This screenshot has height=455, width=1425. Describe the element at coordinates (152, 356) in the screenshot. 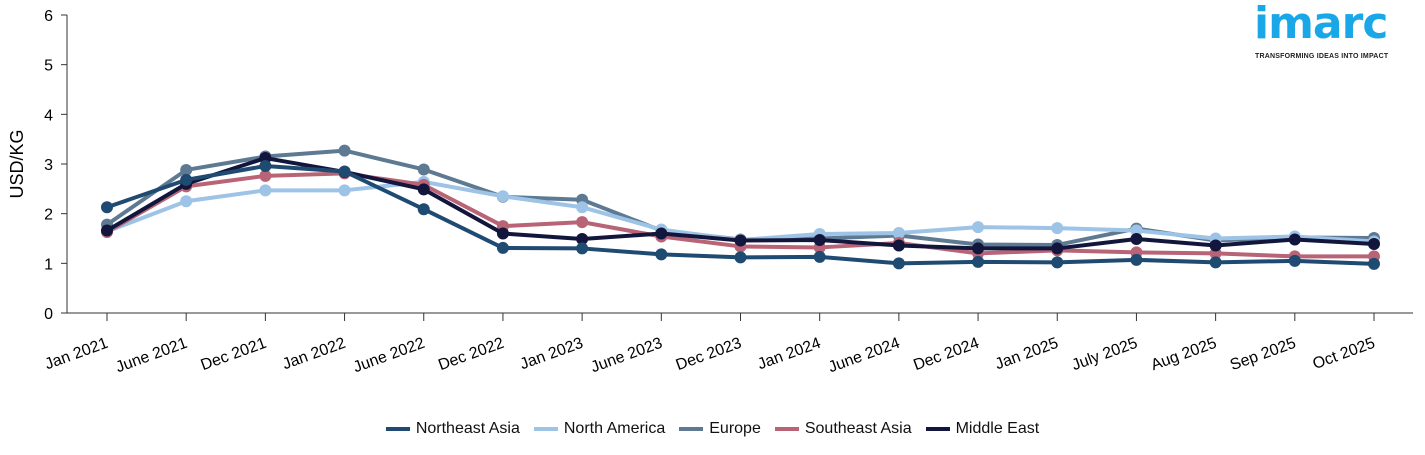

I see `x-tick-label: June 2021` at that location.